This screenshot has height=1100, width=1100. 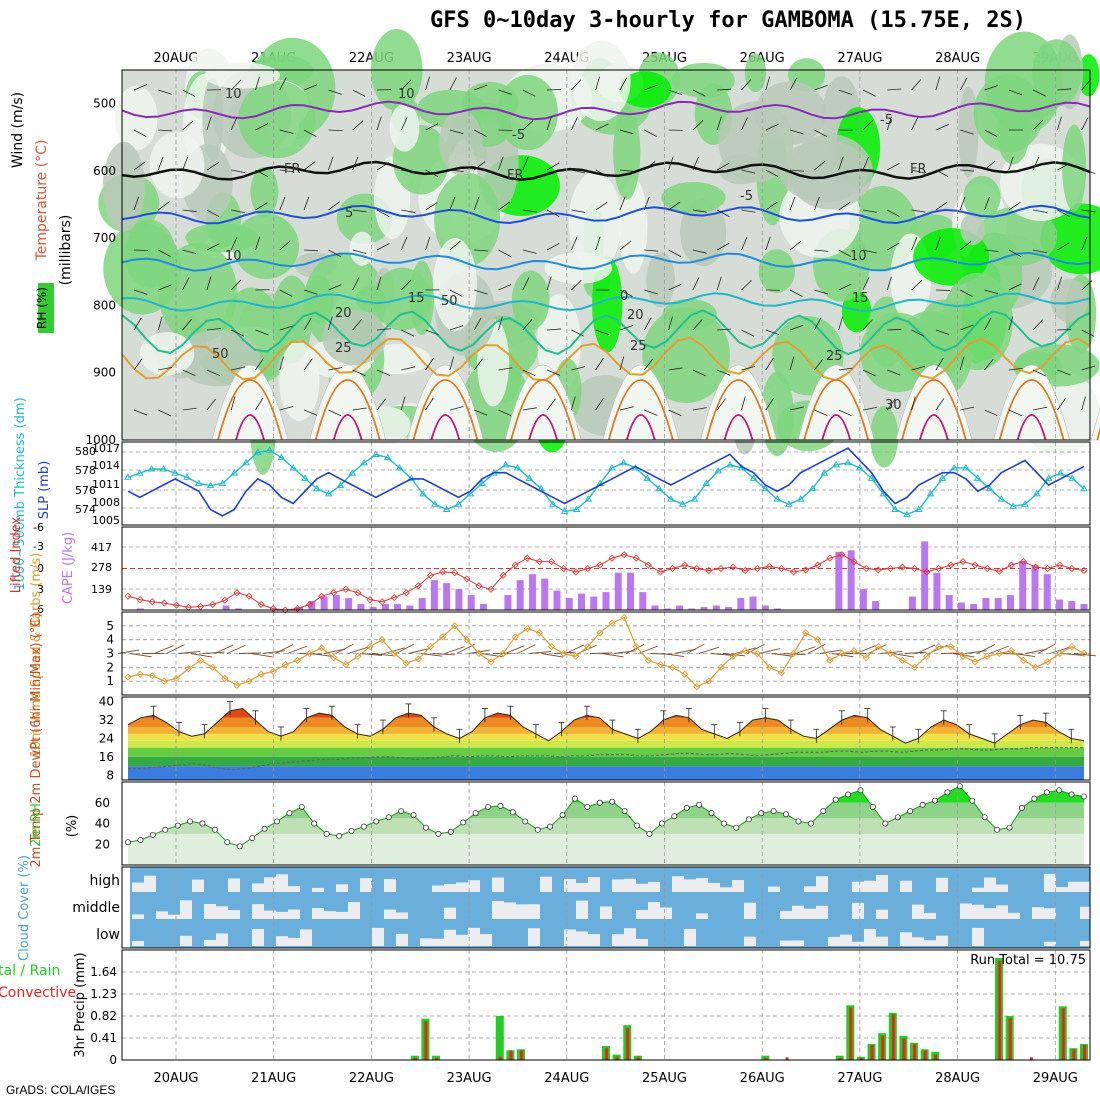 I want to click on contour-label: -5, so click(x=518, y=135).